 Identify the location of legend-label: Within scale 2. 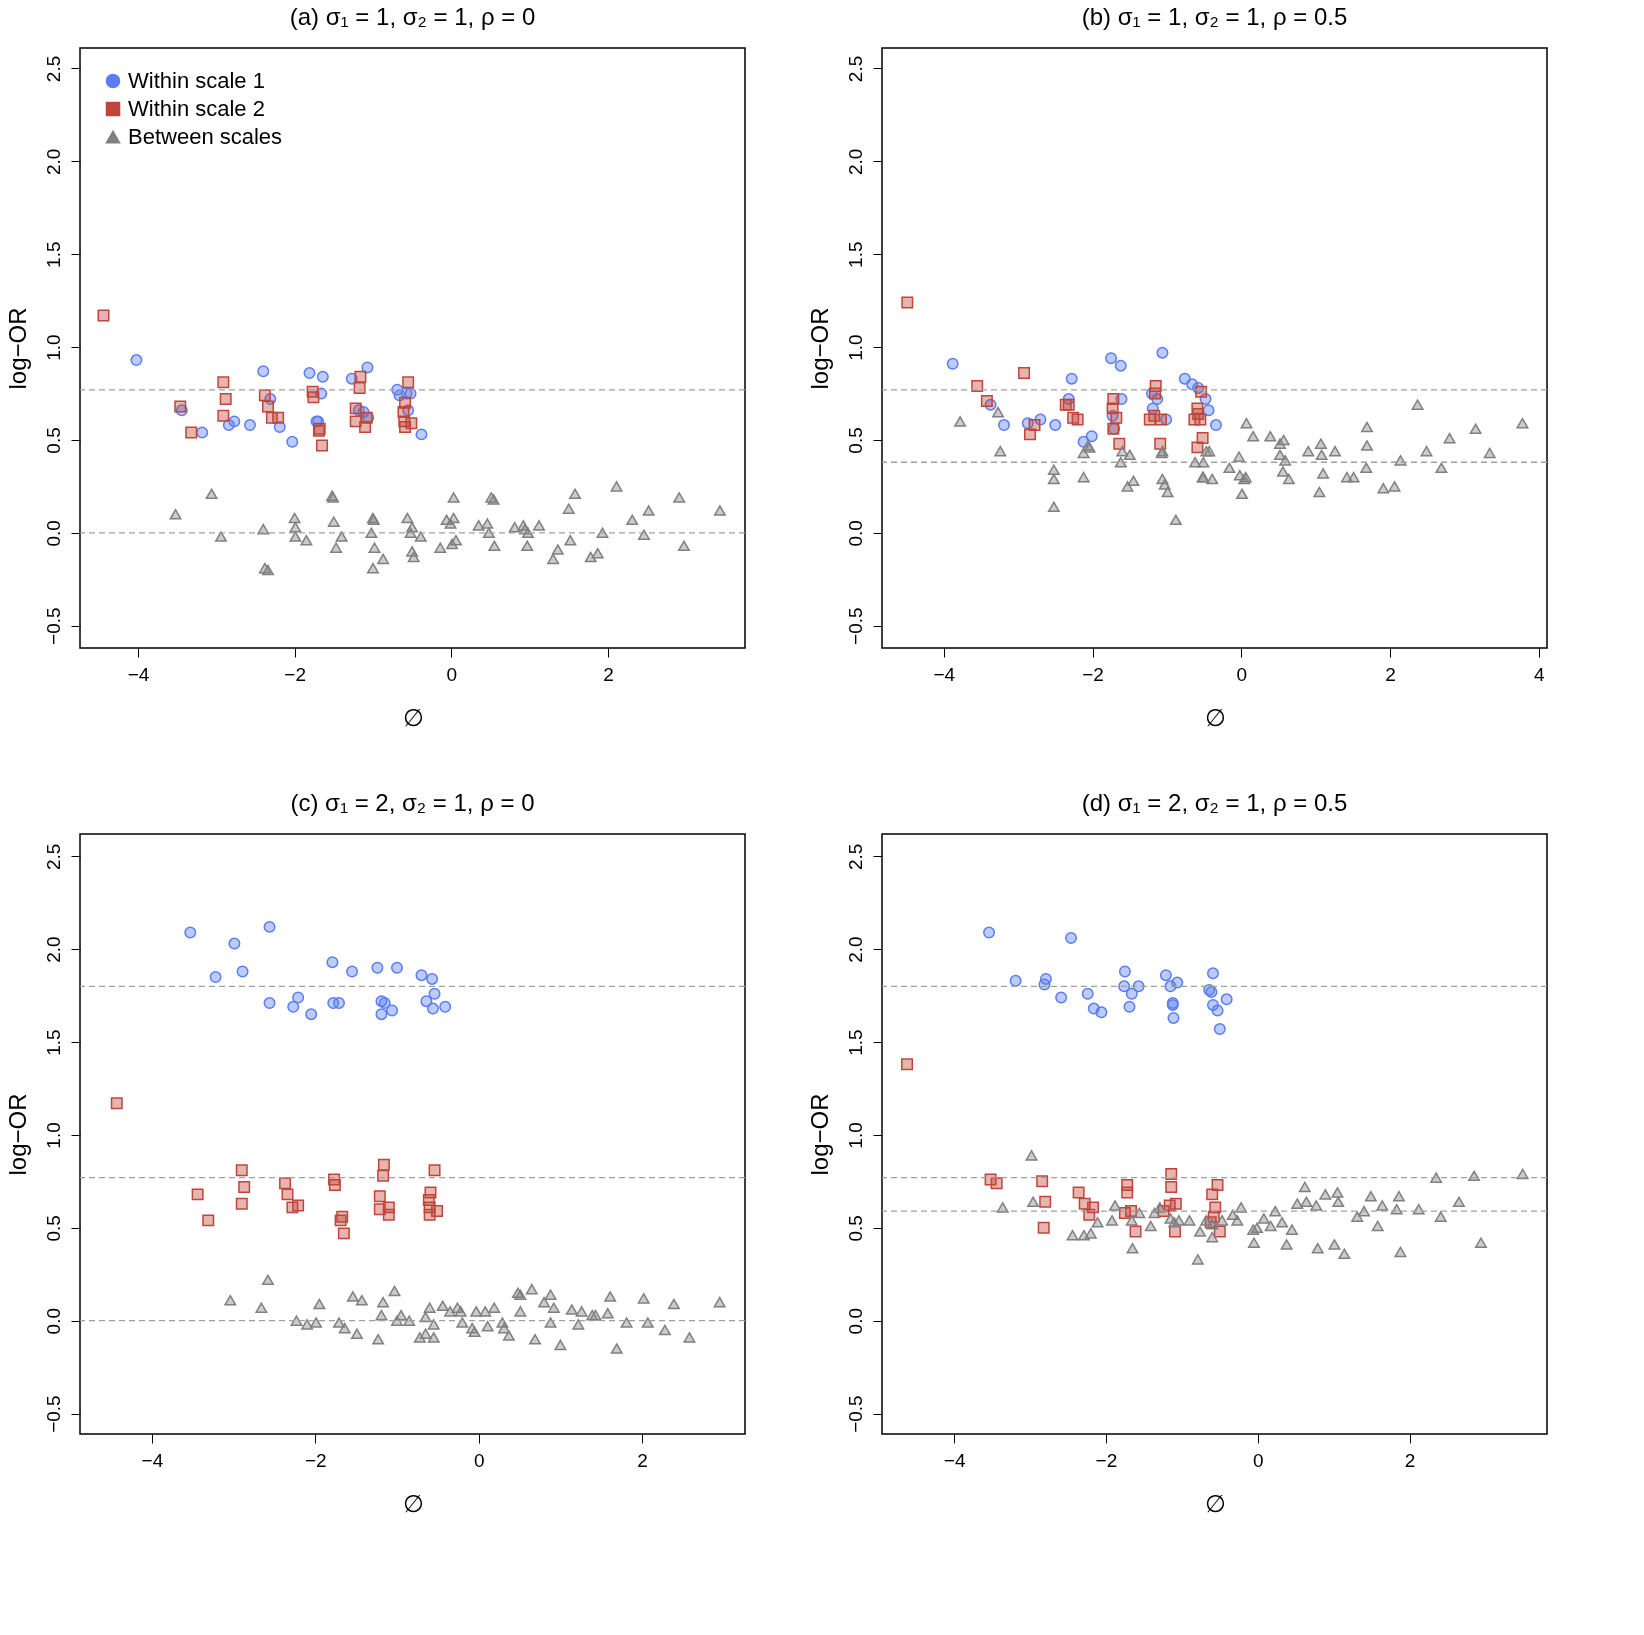
(196, 108).